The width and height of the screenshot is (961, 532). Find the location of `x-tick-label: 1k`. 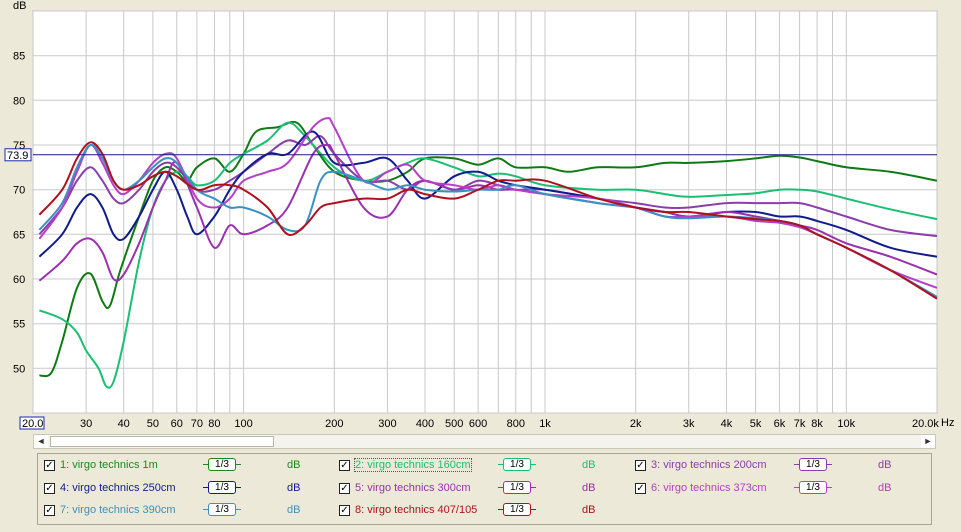

x-tick-label: 1k is located at coordinates (545, 424).